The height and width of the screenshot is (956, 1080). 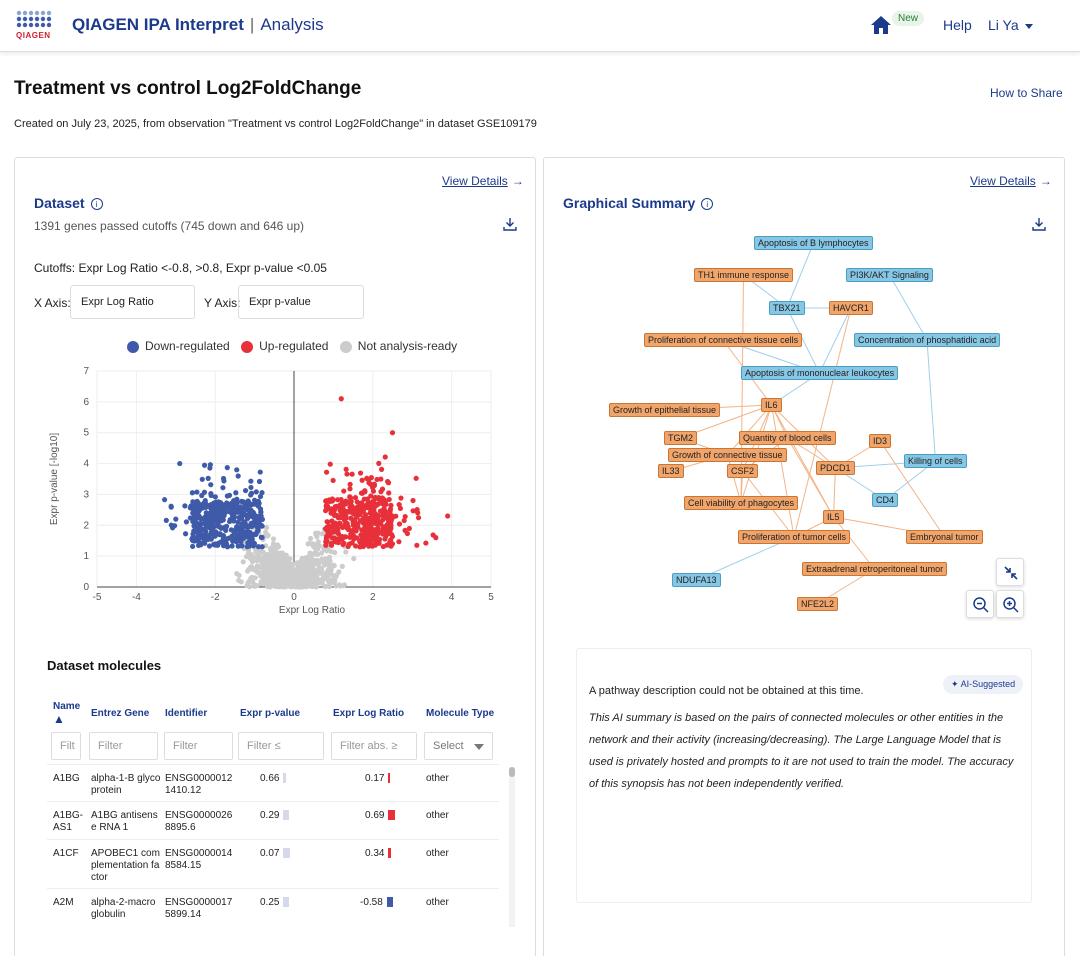 What do you see at coordinates (374, 746) in the screenshot?
I see `filter-logratio-input: Filter abs. ≥` at bounding box center [374, 746].